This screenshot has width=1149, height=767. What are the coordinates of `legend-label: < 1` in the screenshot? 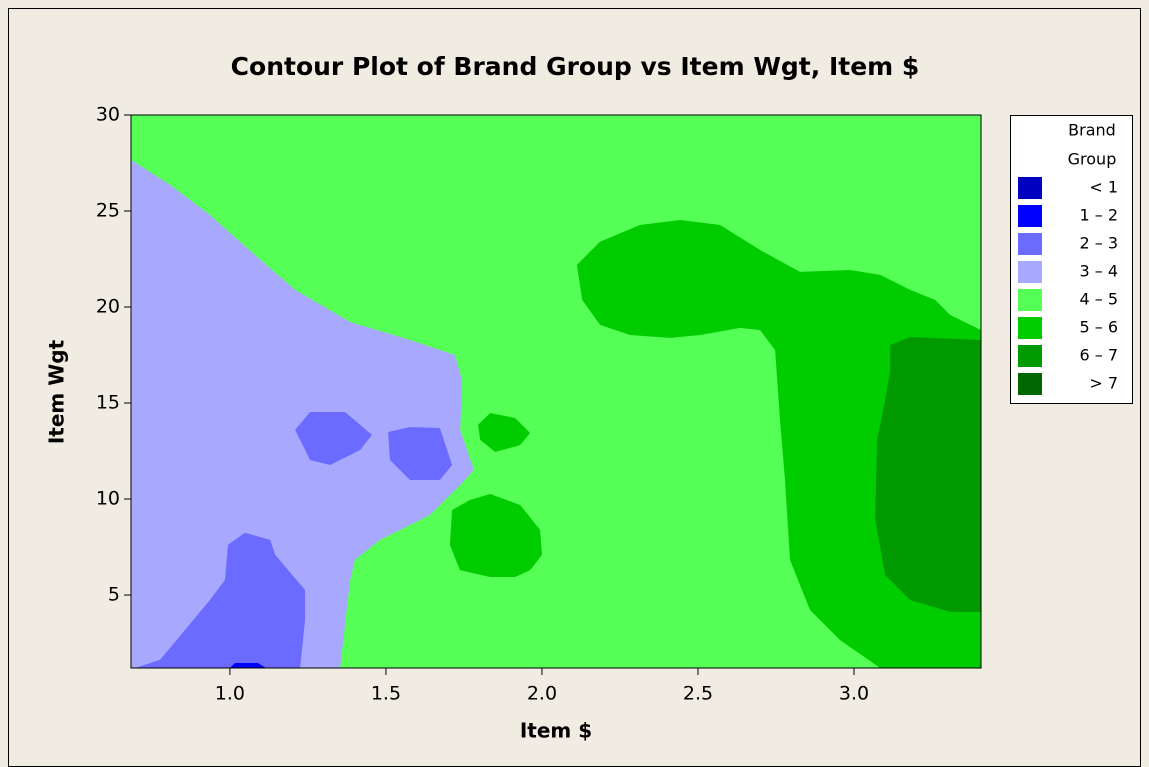 It's located at (1103, 187).